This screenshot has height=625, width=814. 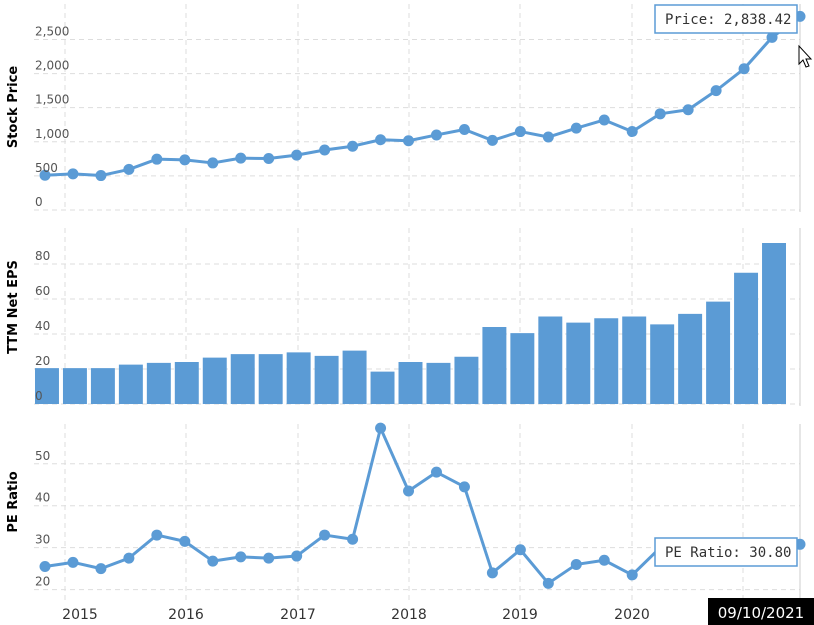 I want to click on pe-tooltip-text: PE Ratio: 30.80, so click(x=728, y=553).